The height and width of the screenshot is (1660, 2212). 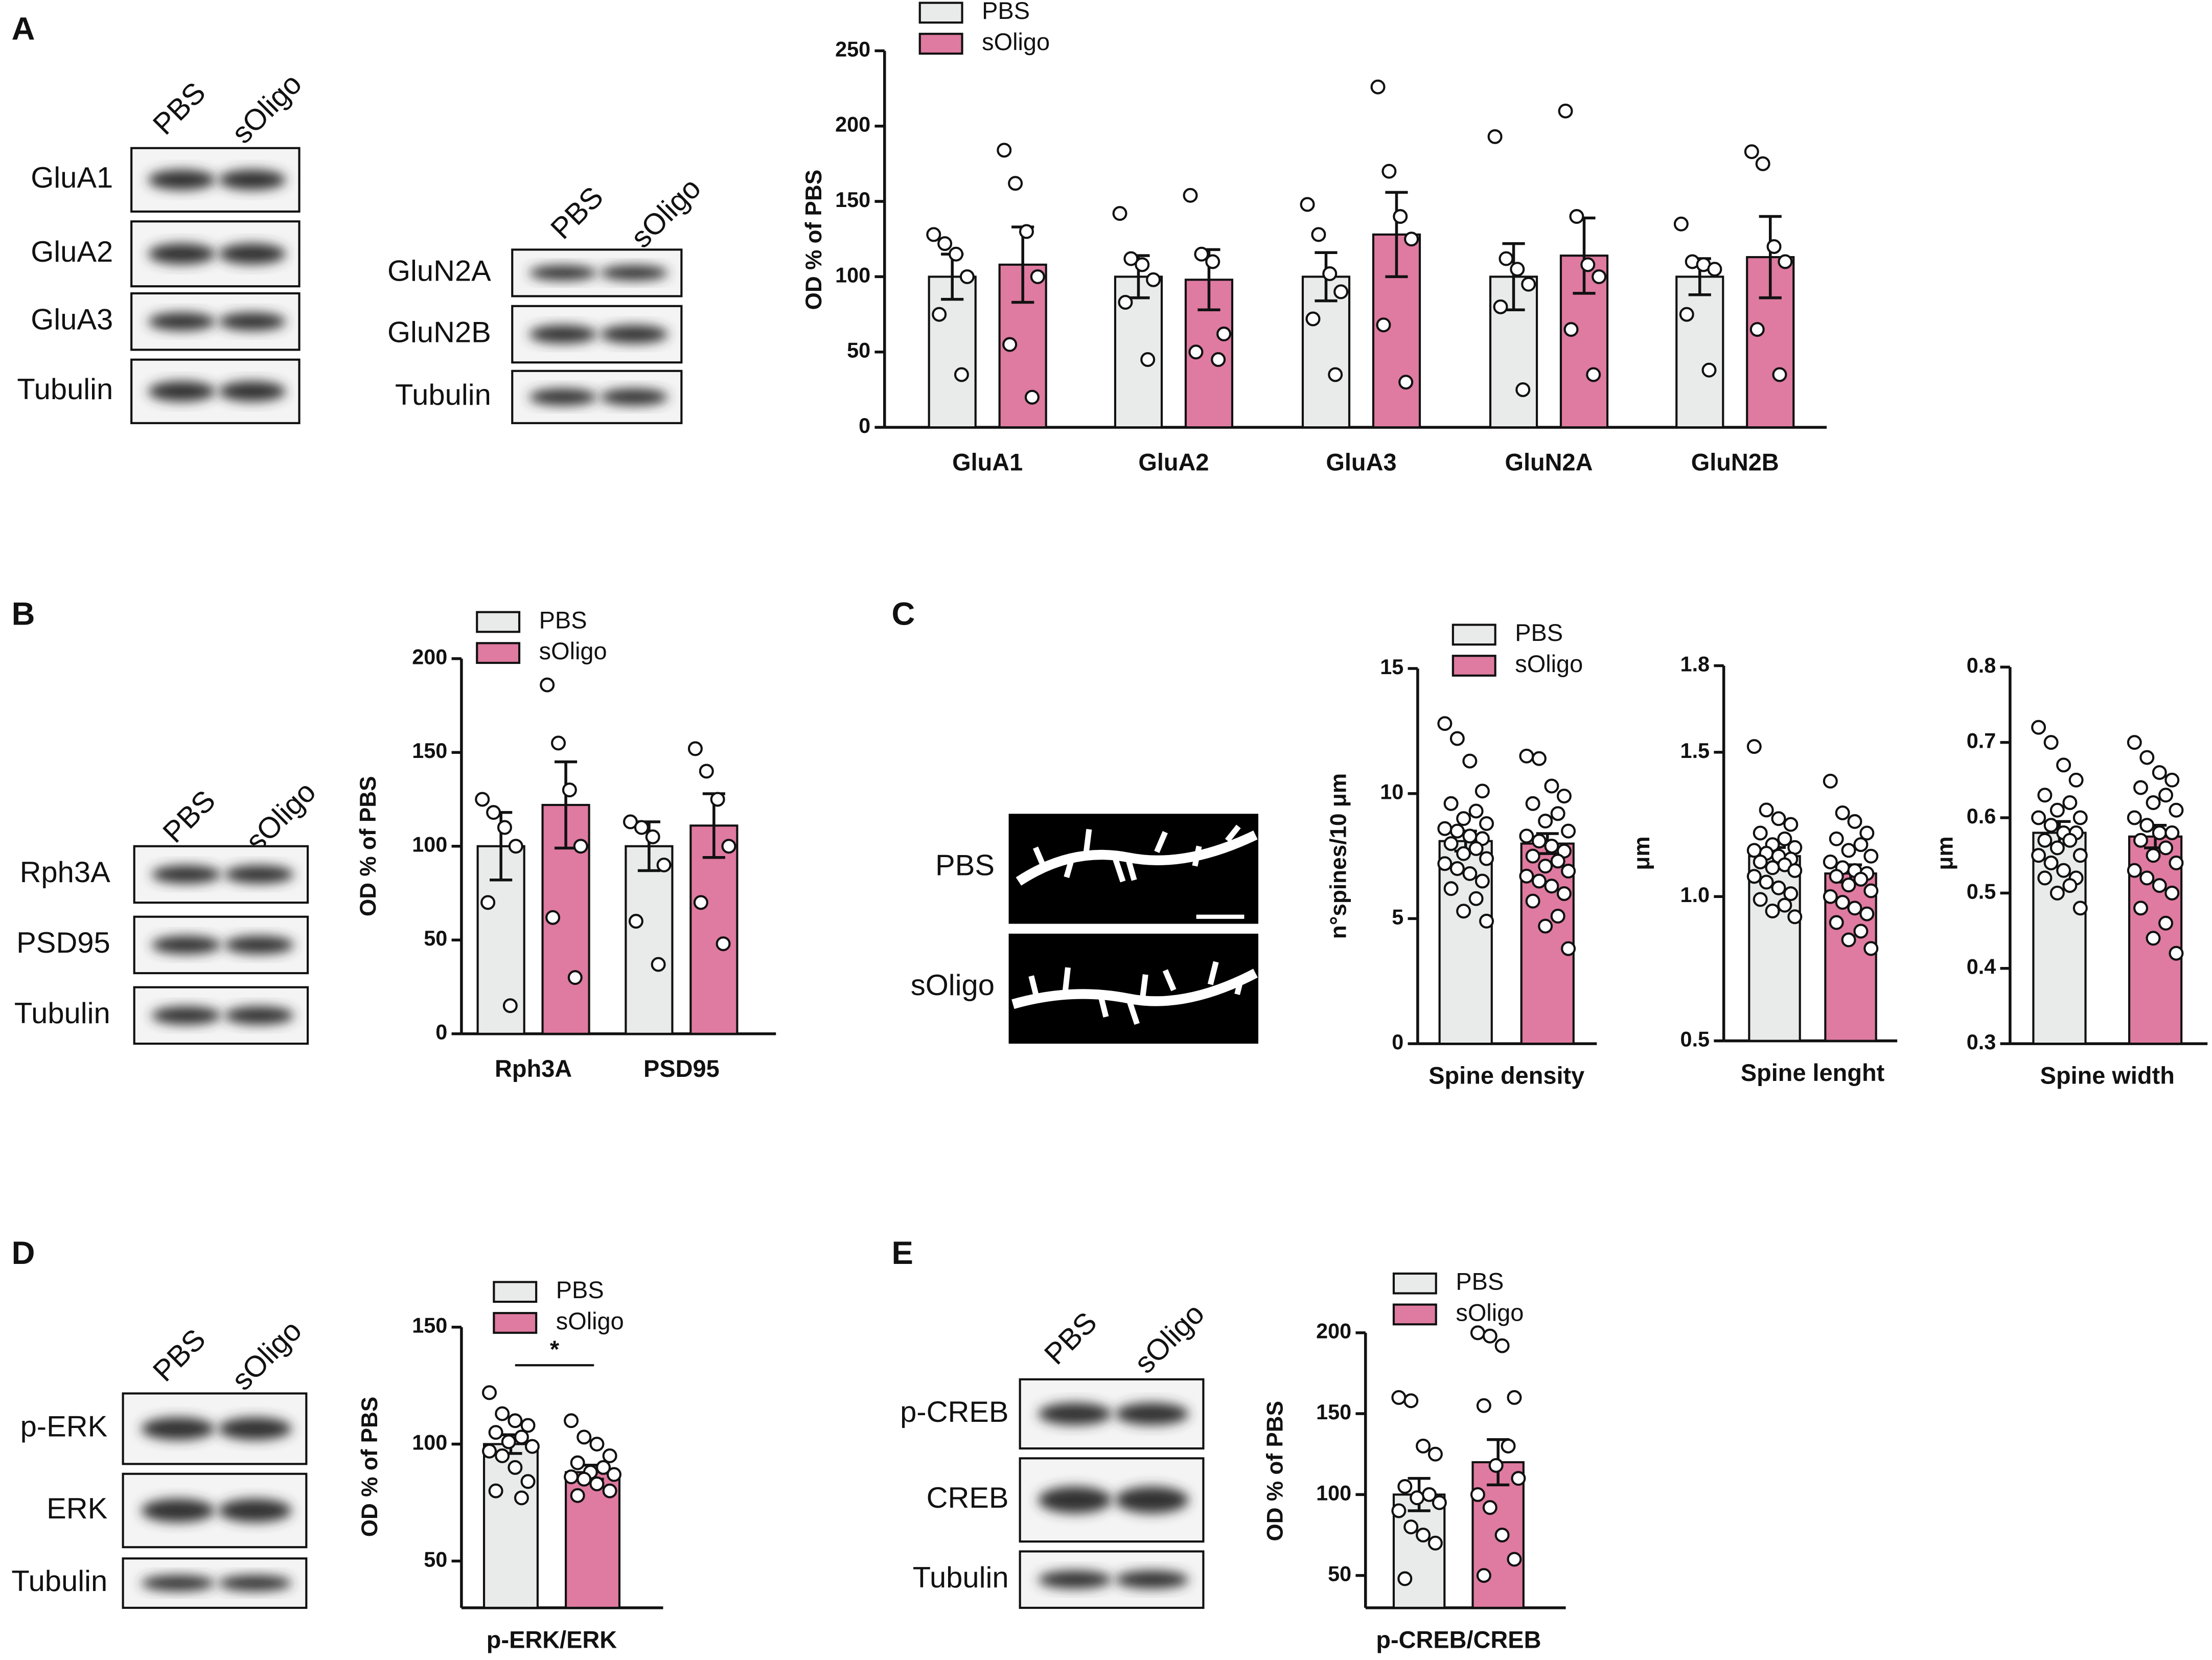 What do you see at coordinates (1549, 462) in the screenshot?
I see `x-tick-label: GluN2A` at bounding box center [1549, 462].